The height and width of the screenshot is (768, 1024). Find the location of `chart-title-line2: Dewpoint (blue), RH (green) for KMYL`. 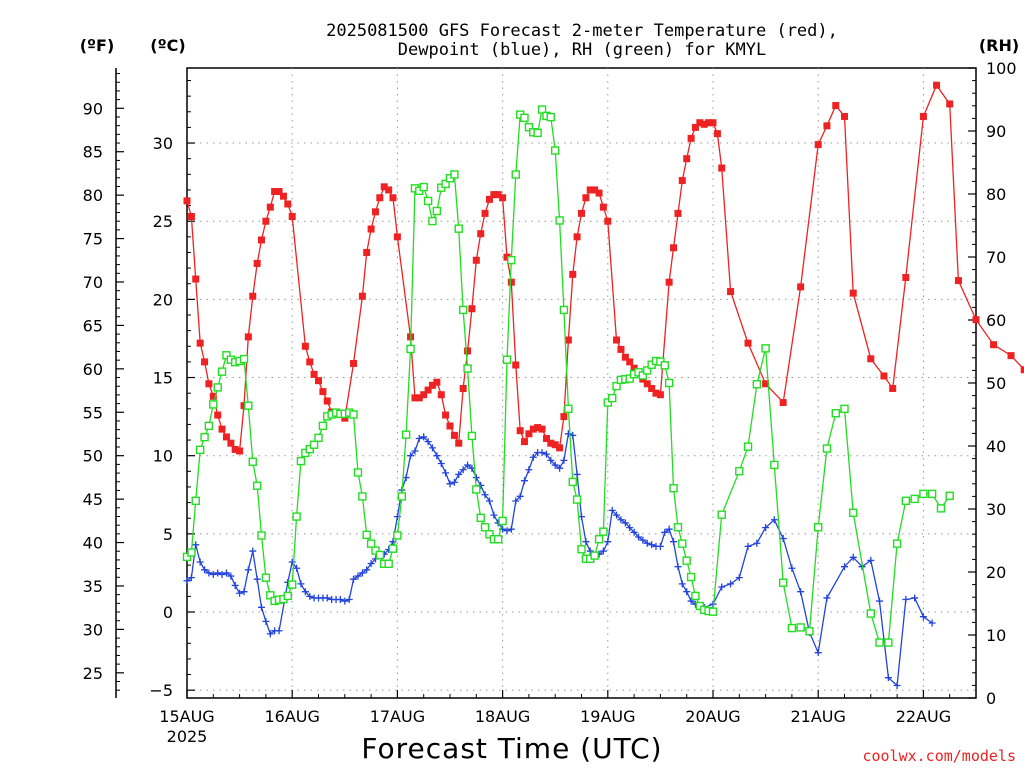

chart-title-line2: Dewpoint (blue), RH (green) for KMYL is located at coordinates (582, 50).